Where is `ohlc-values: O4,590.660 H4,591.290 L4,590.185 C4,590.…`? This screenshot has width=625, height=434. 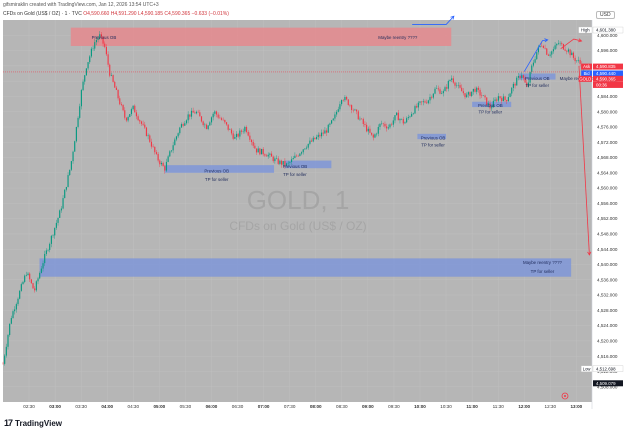
ohlc-values: O4,590.660 H4,591.290 L4,590.185 C4,590.… is located at coordinates (156, 14).